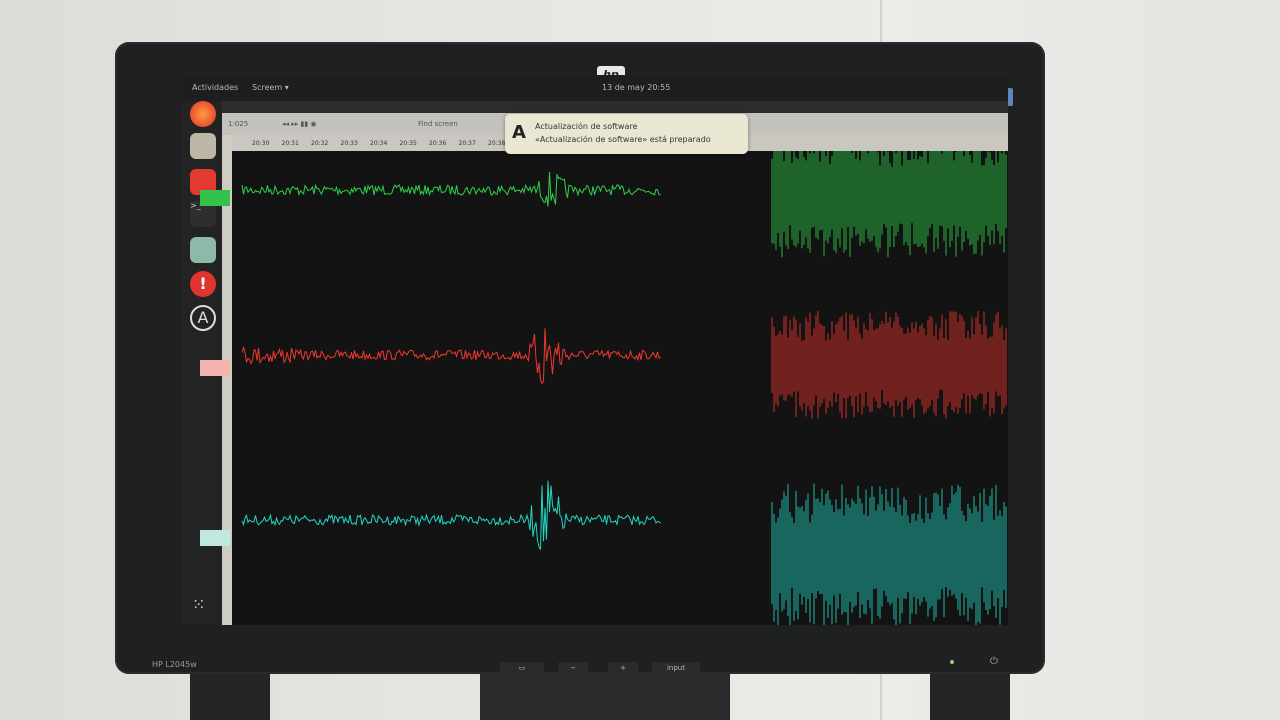  I want to click on input-button: input, so click(676, 668).